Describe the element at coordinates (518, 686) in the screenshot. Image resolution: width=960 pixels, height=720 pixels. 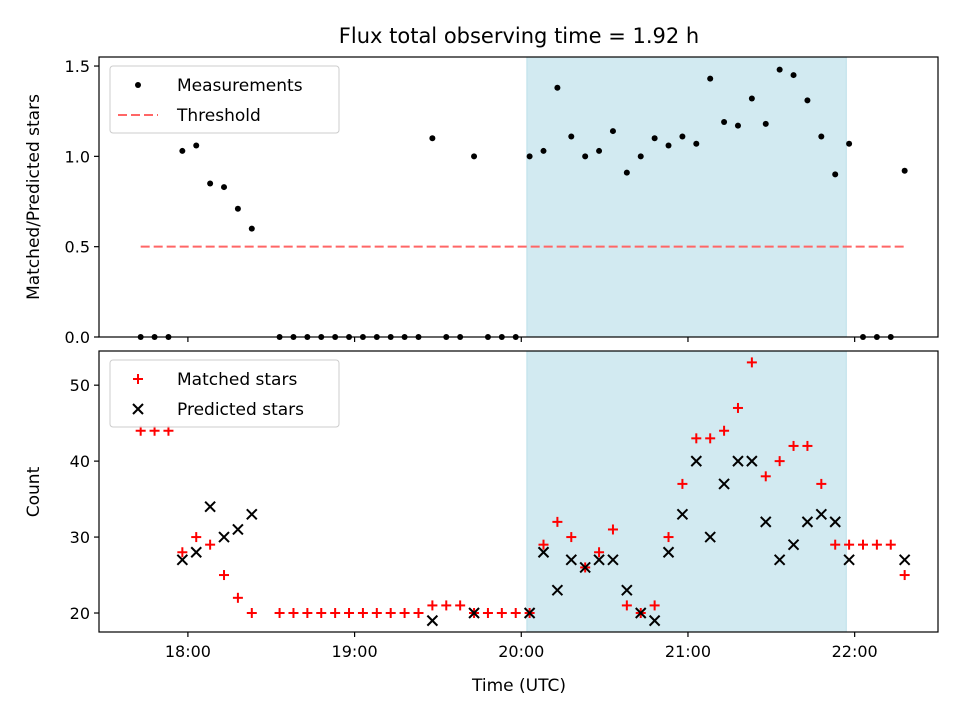
I see `x-axis-label: Time (UTC)` at that location.